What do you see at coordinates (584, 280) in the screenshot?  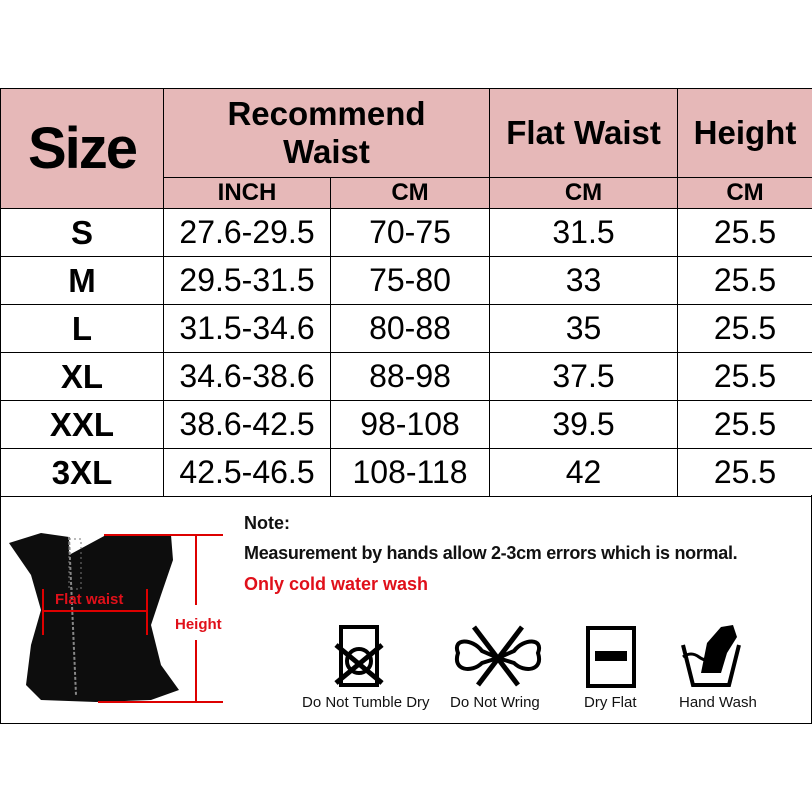 I see `flat-waist-cell: 33` at bounding box center [584, 280].